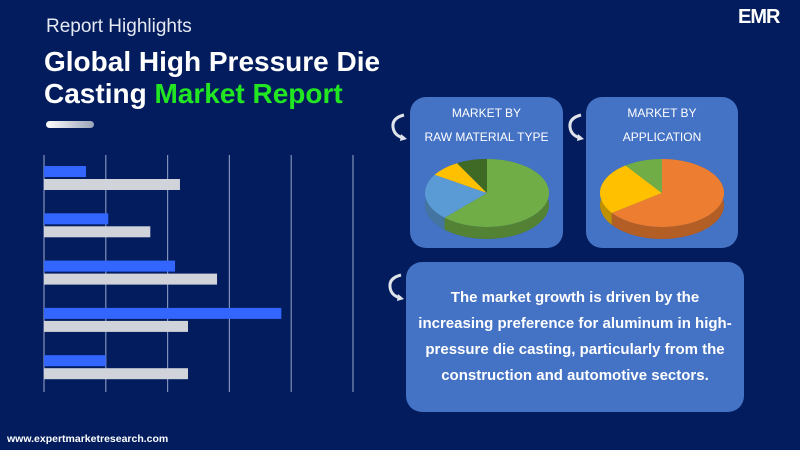 The height and width of the screenshot is (450, 800). I want to click on website-url: www.expertmarketresearch.com, so click(88, 439).